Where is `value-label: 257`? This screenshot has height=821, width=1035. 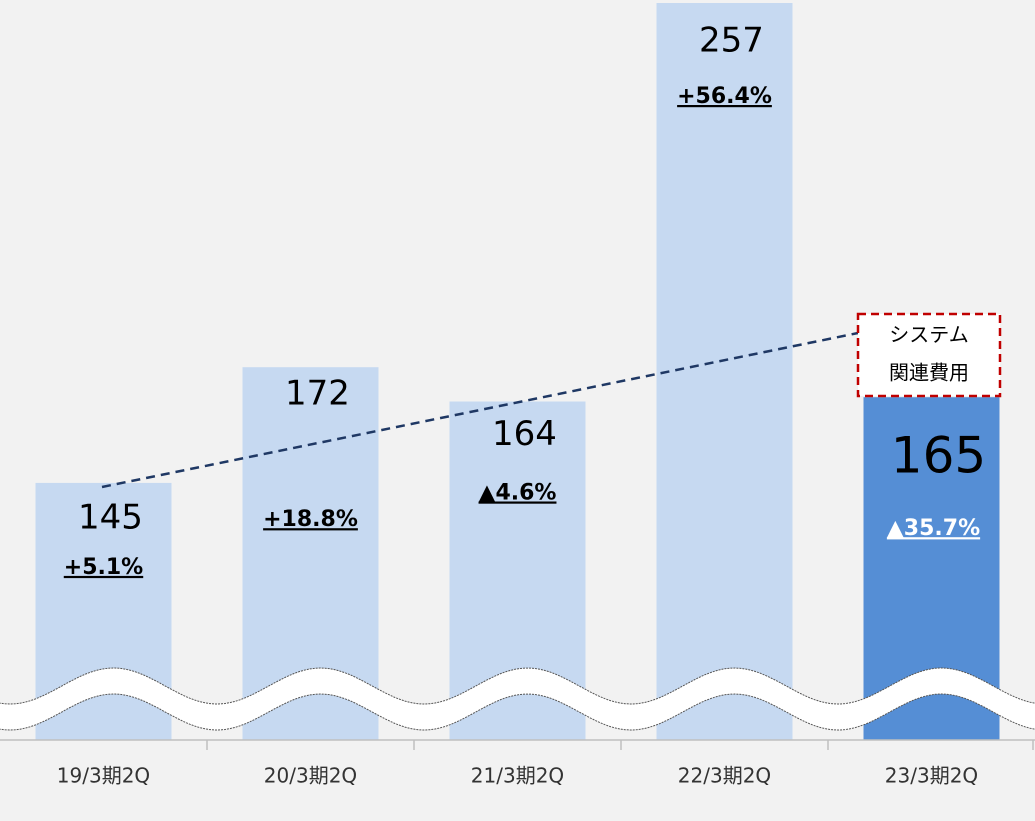 value-label: 257 is located at coordinates (731, 41).